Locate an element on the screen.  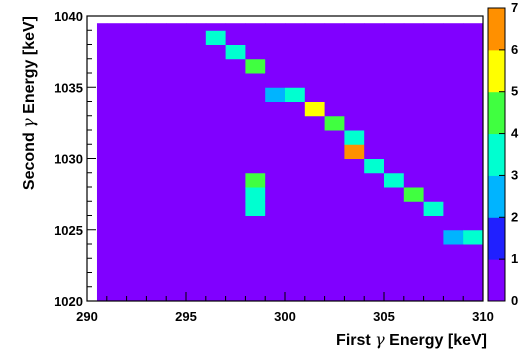
colorbar-tick-label: 0 is located at coordinates (514, 300).